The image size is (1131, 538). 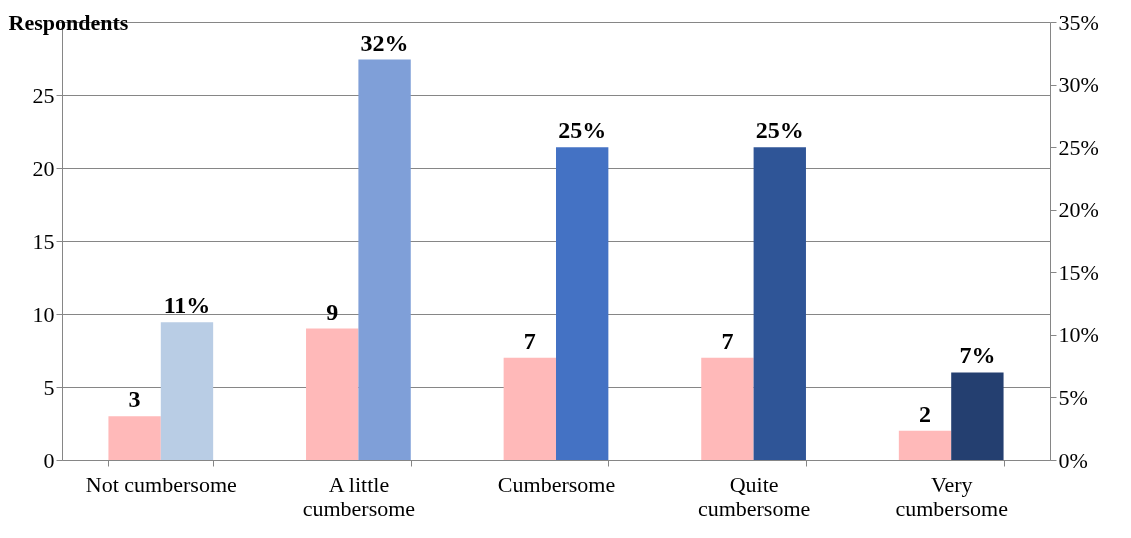 What do you see at coordinates (384, 42) in the screenshot?
I see `data-label: 32%` at bounding box center [384, 42].